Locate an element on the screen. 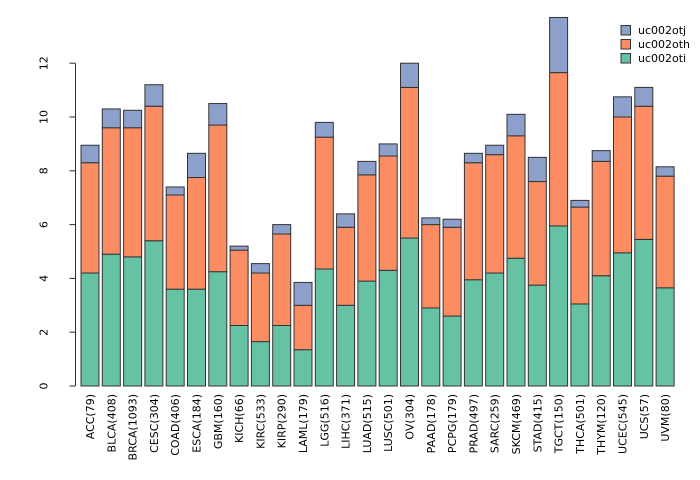 This screenshot has height=480, width=700. x-tick-label: GBM(160) is located at coordinates (218, 421).